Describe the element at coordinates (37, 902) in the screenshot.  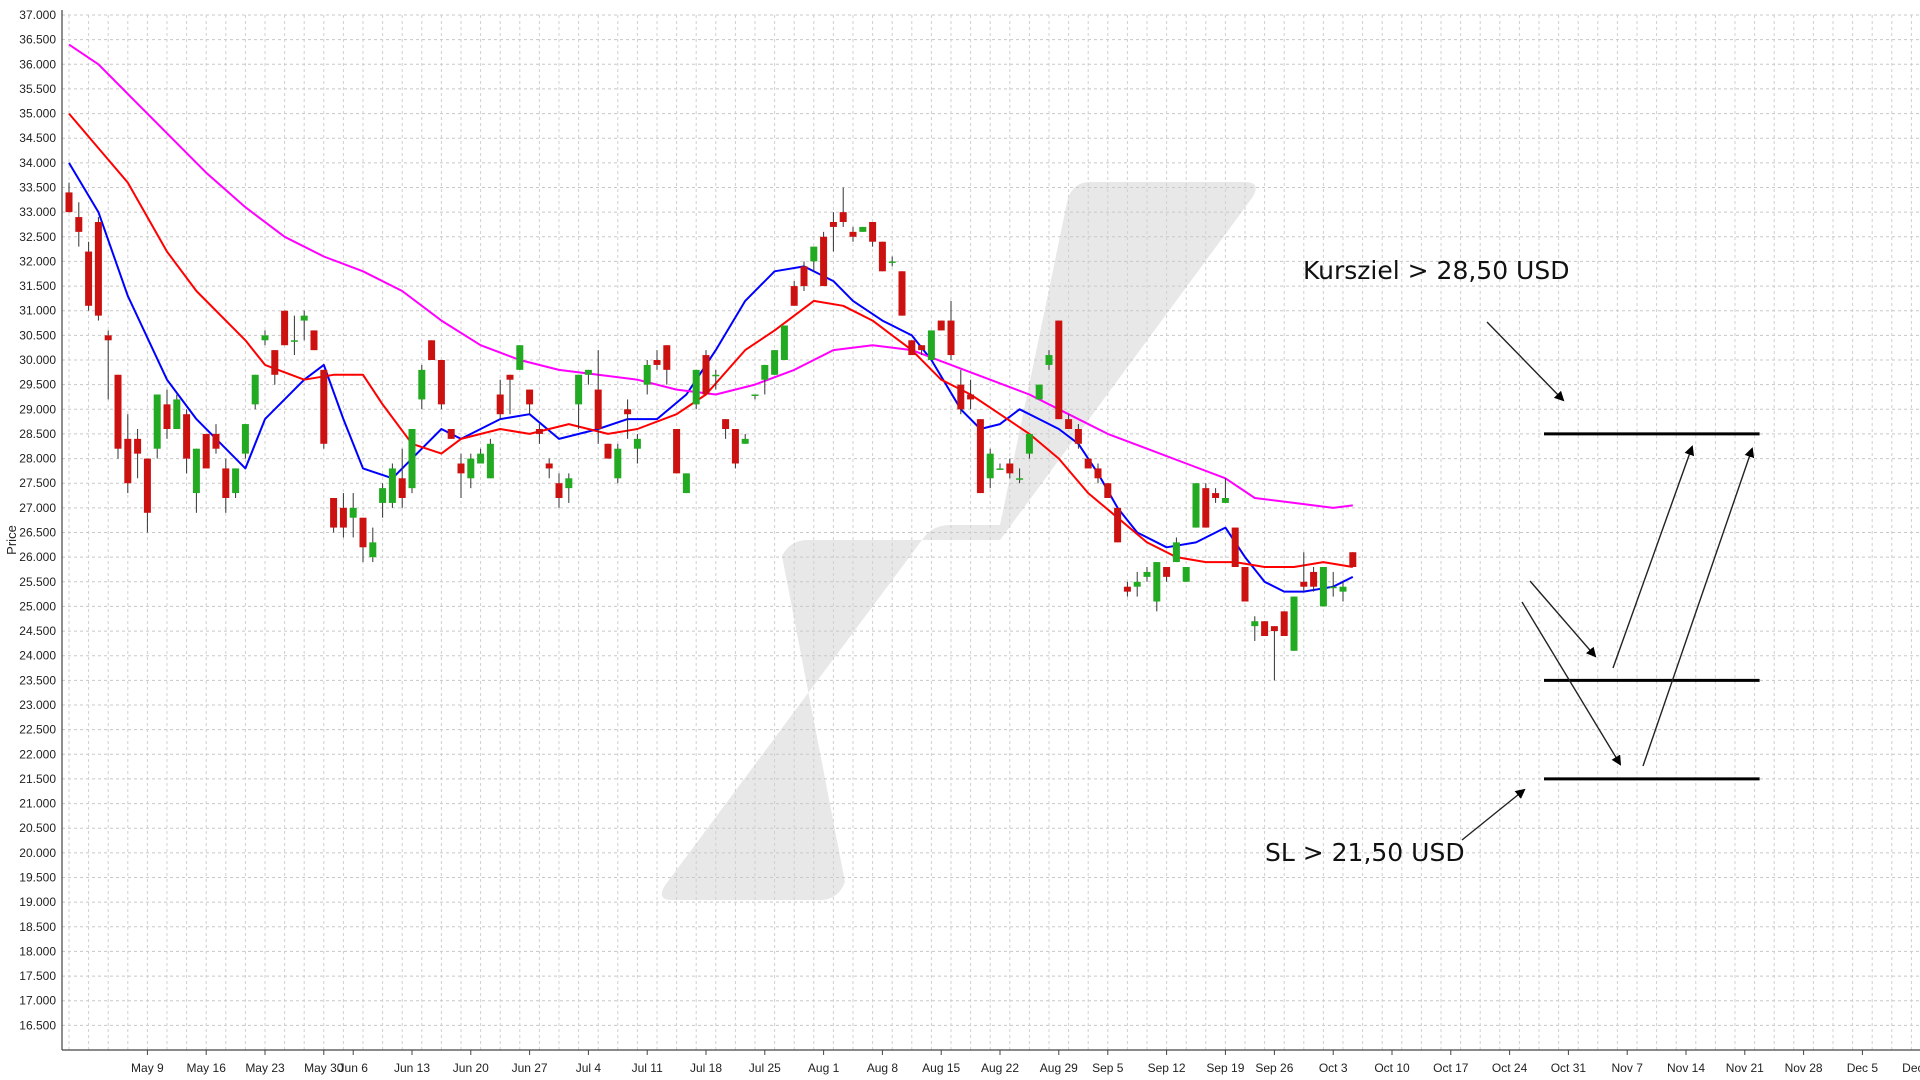
I see `y-tick-label: 19.000` at that location.